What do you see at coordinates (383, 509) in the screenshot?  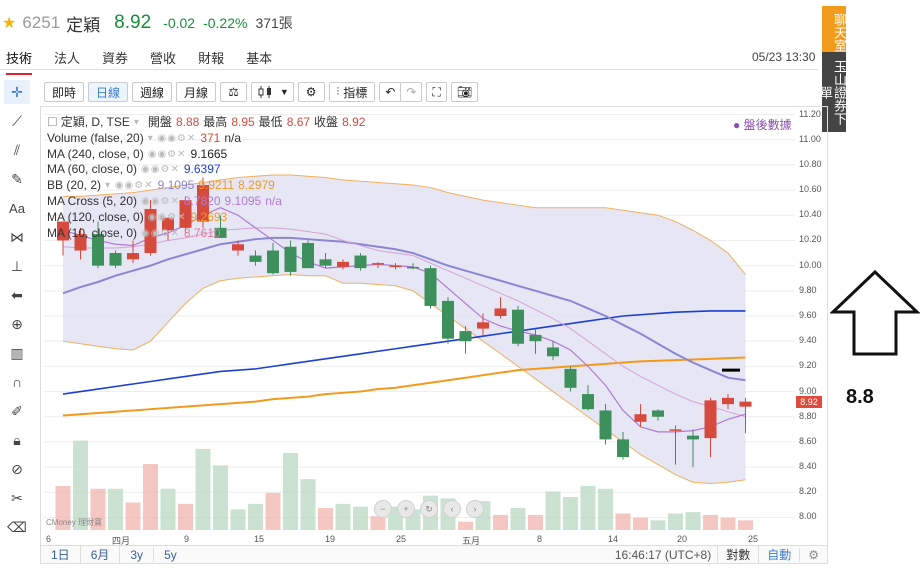 I see `zoom-out-icon: −` at bounding box center [383, 509].